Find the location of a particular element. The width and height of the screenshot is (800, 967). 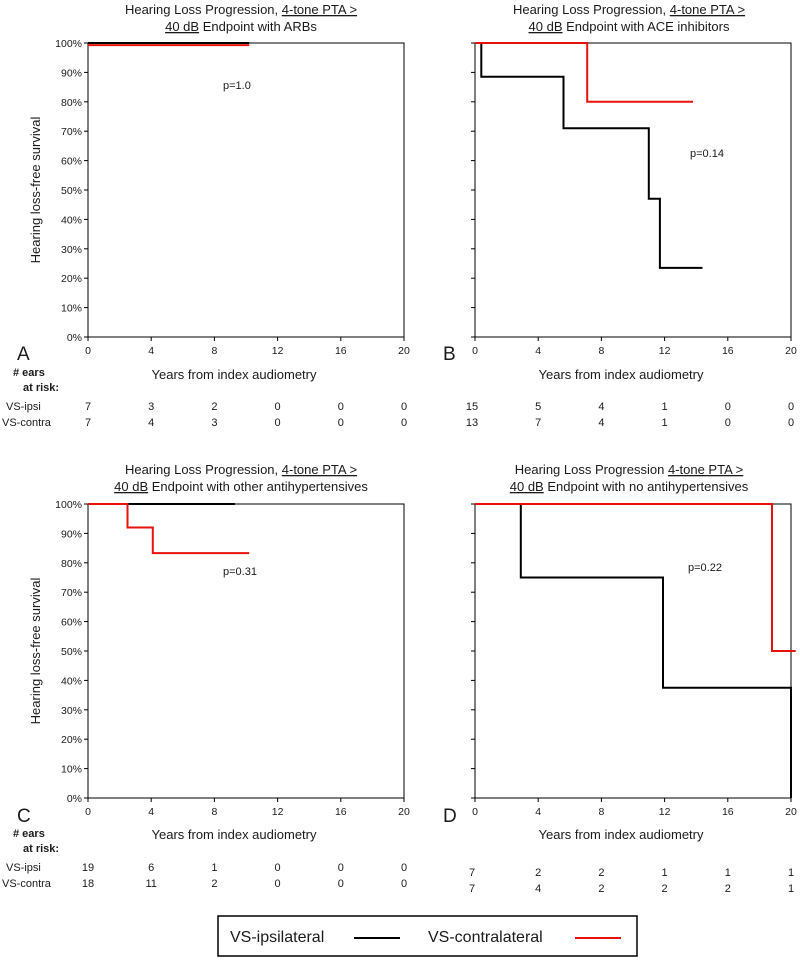

p-value-annotation: p=0.14 is located at coordinates (707, 154).